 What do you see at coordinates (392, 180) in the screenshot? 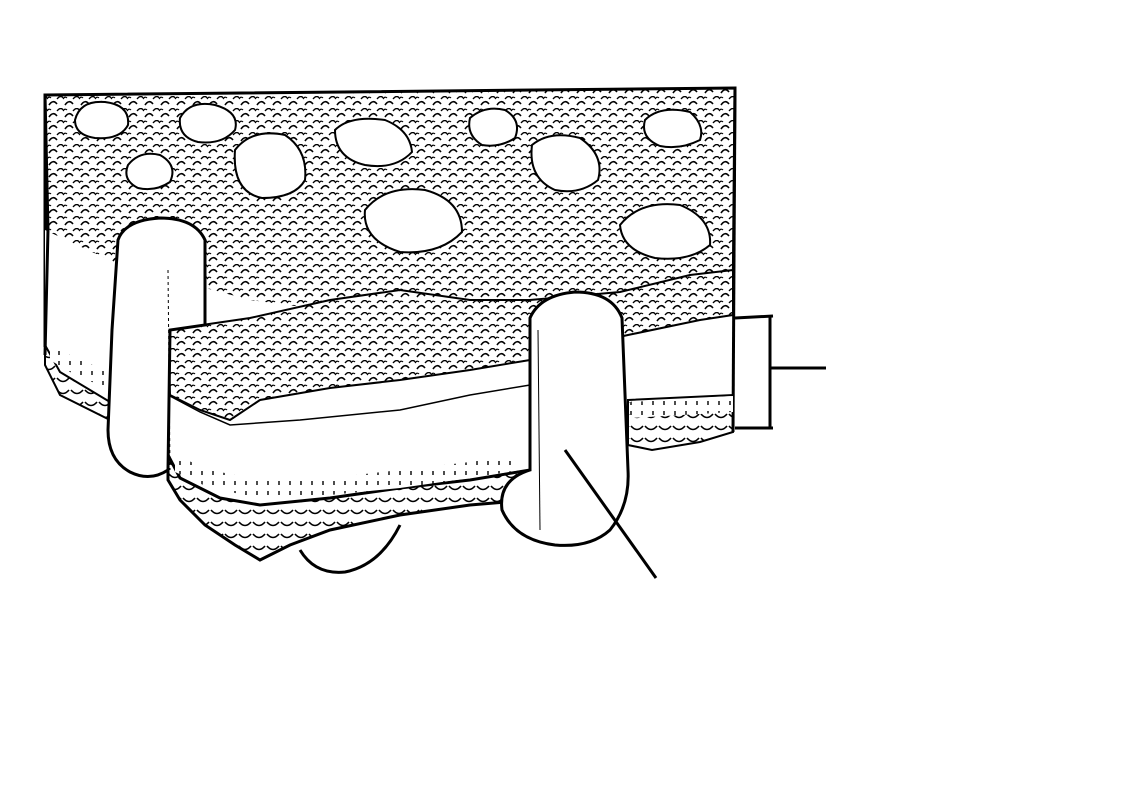
I see `surface-pores` at bounding box center [392, 180].